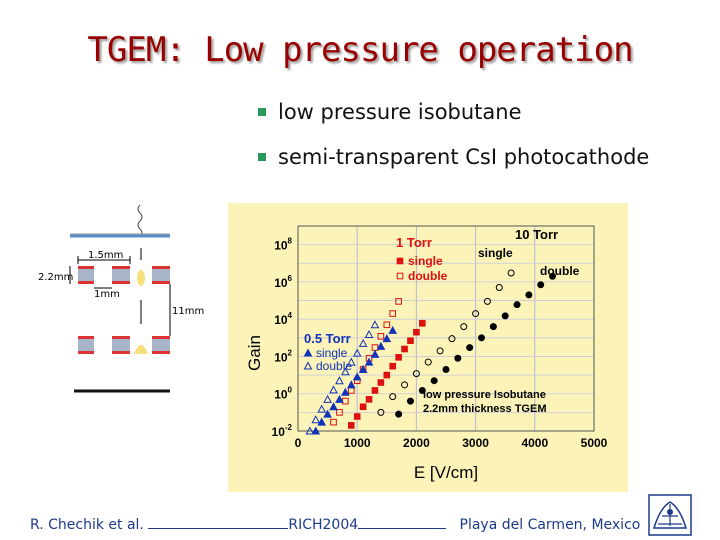 The height and width of the screenshot is (540, 720). I want to click on x-tick-label: 3000, so click(475, 443).